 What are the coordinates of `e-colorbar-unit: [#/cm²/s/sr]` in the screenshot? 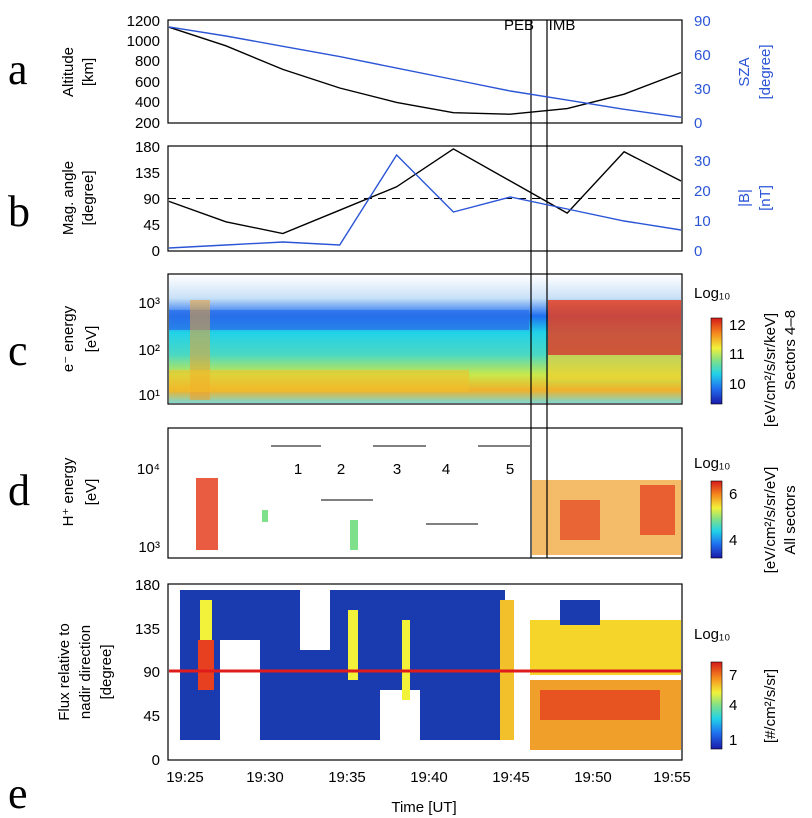 It's located at (770, 706).